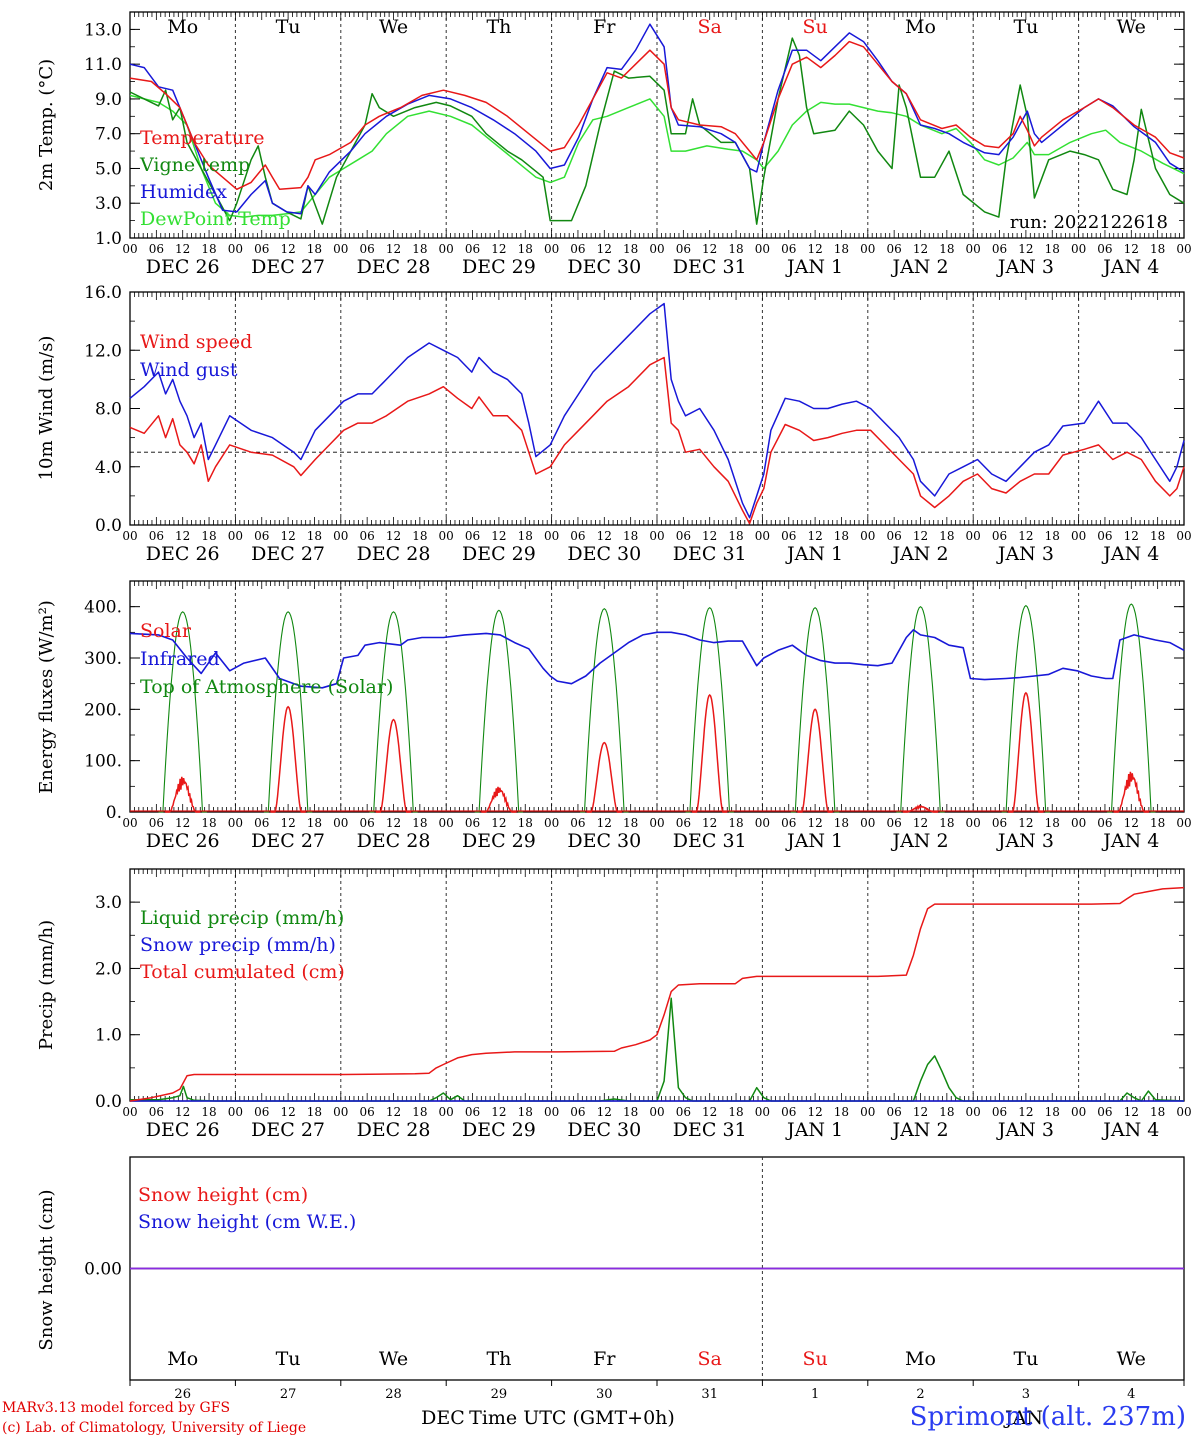 The image size is (1194, 1440). Describe the element at coordinates (604, 1130) in the screenshot. I see `date-label: DEC 30` at that location.